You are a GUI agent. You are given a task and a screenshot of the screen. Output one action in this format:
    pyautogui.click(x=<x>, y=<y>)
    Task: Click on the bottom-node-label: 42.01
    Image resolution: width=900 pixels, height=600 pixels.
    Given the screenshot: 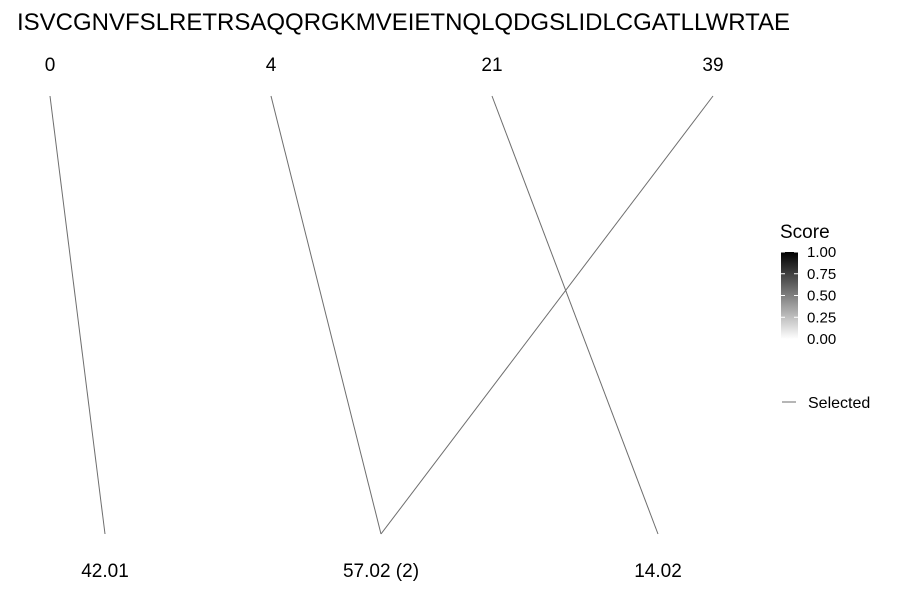 What is the action you would take?
    pyautogui.click(x=105, y=571)
    